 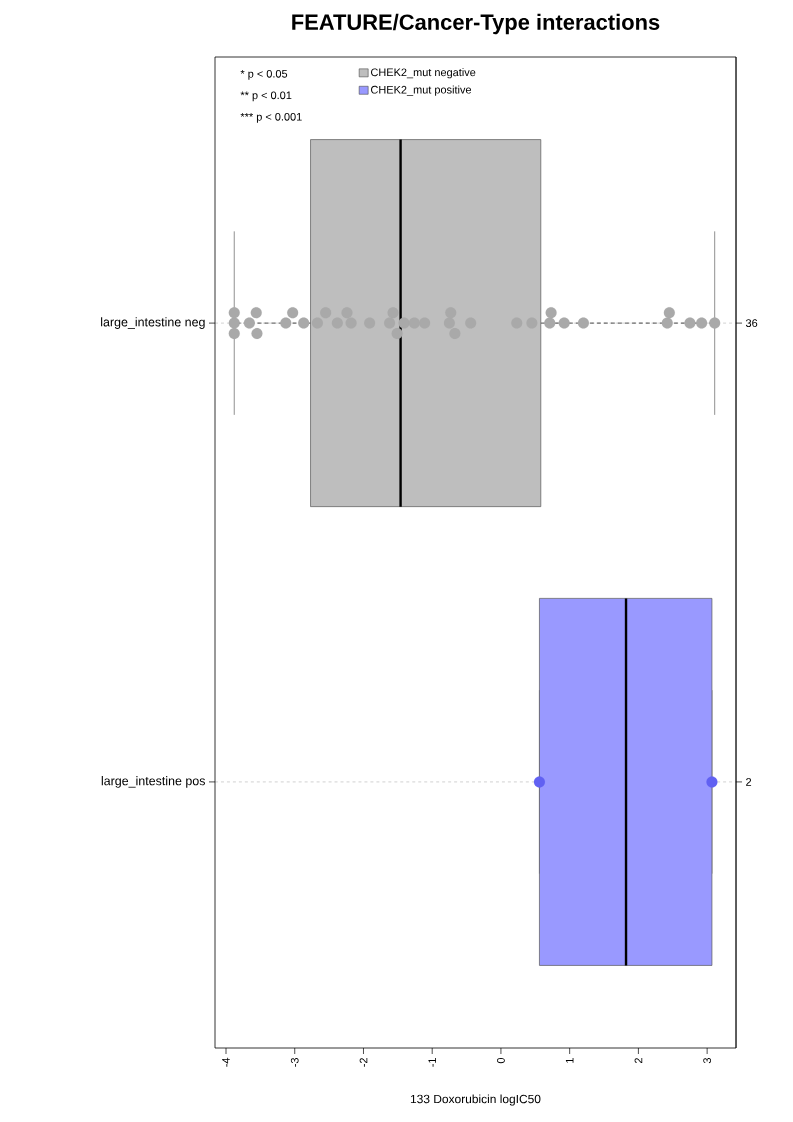 What do you see at coordinates (226, 1062) in the screenshot?
I see `x-tick-label: -4` at bounding box center [226, 1062].